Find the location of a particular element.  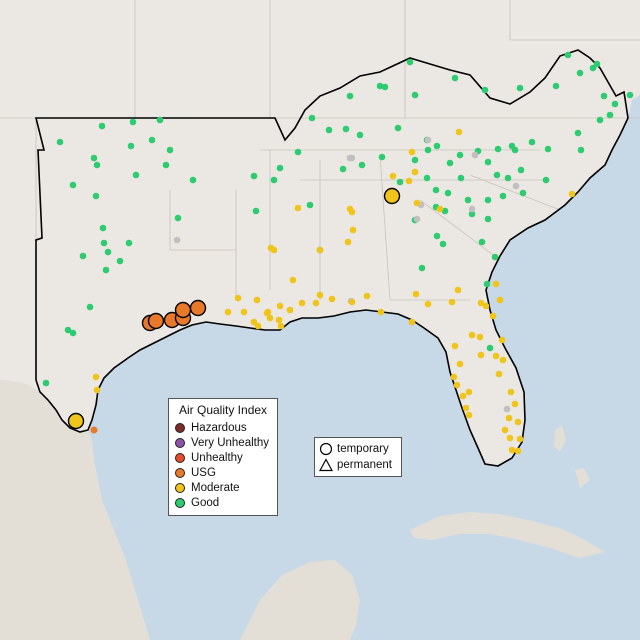

legend-item-very-unhealthy: Very Unhealthy is located at coordinates (222, 443).